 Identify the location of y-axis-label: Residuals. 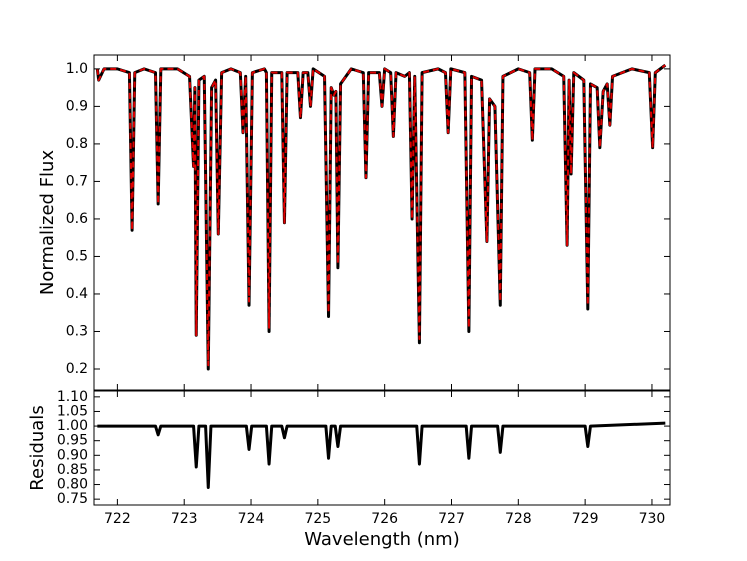
(37, 447).